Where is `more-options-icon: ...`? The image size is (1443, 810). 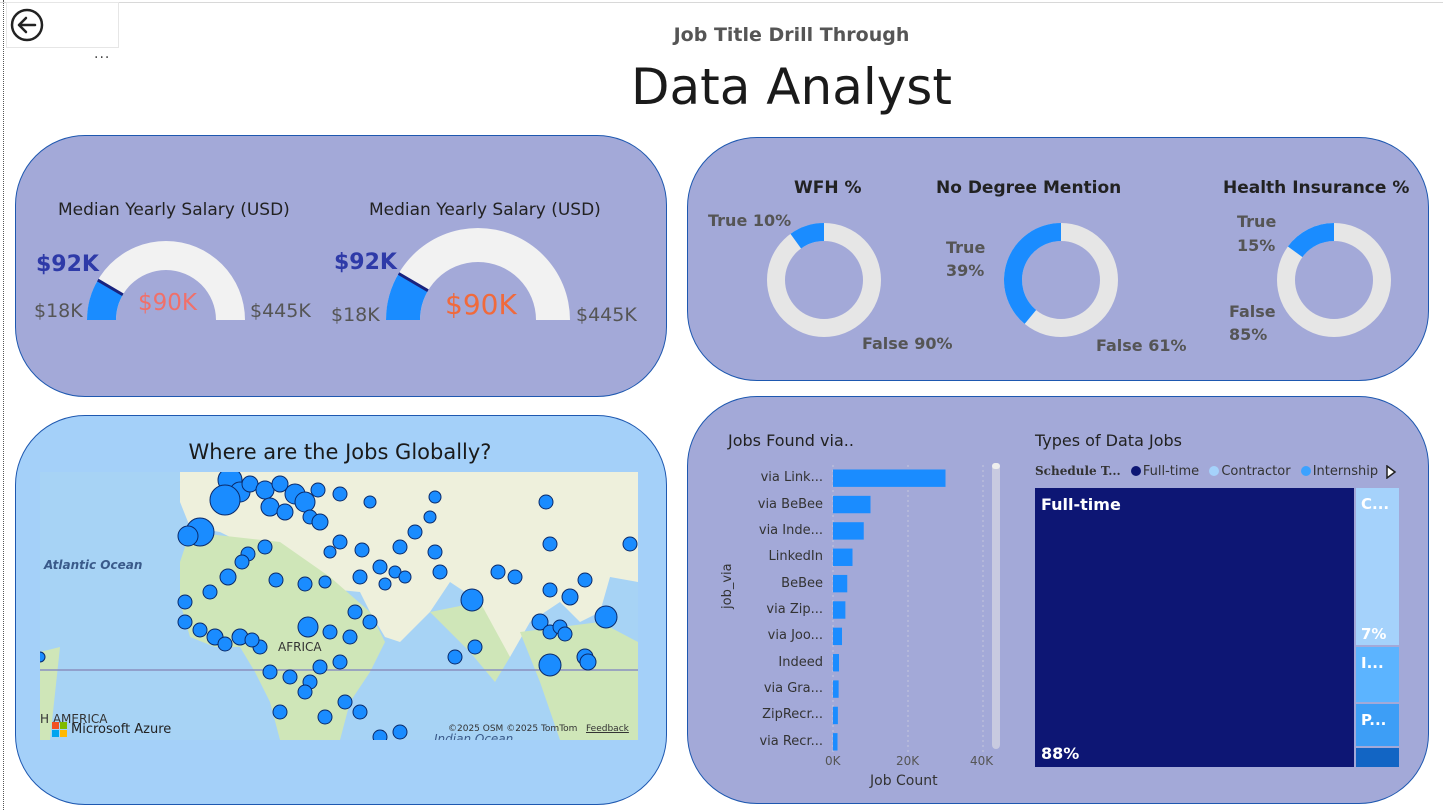
more-options-icon: ... is located at coordinates (102, 54).